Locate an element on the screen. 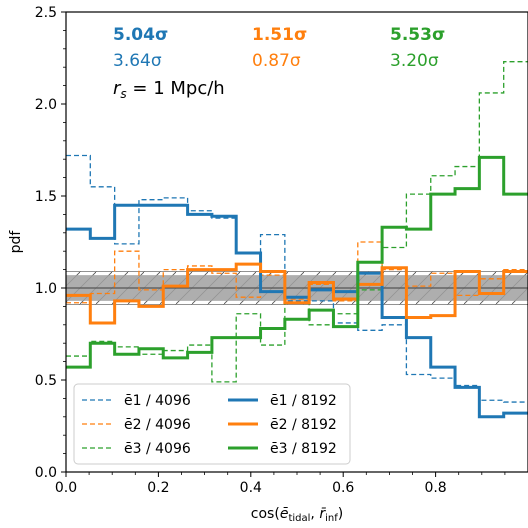  rs-label: rs = 1 Mpc/h is located at coordinates (169, 89).